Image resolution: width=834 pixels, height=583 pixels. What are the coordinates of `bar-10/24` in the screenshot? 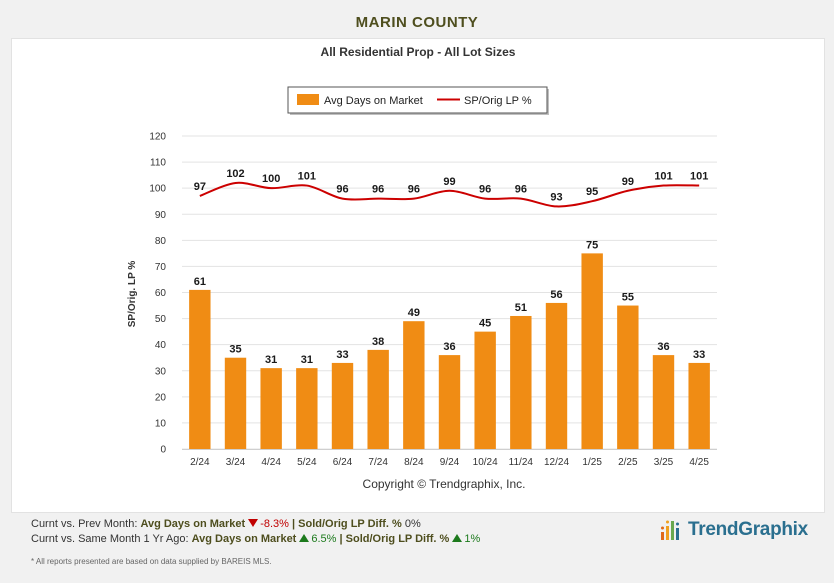 It's located at (485, 390).